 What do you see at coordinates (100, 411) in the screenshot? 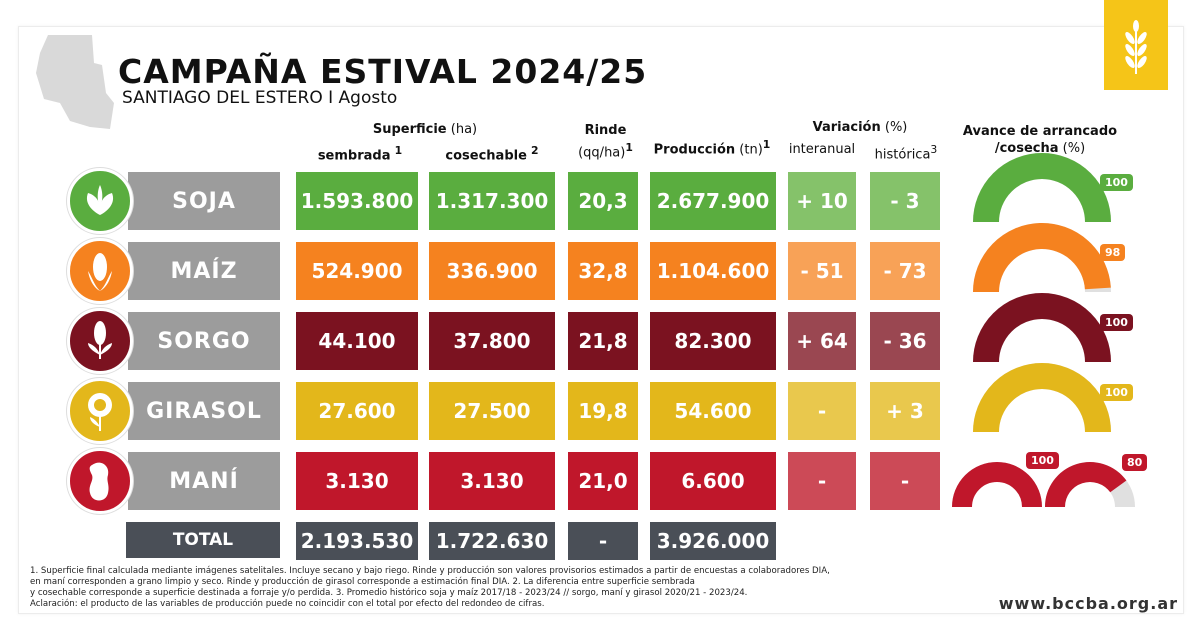
I see `sunflower-icon` at bounding box center [100, 411].